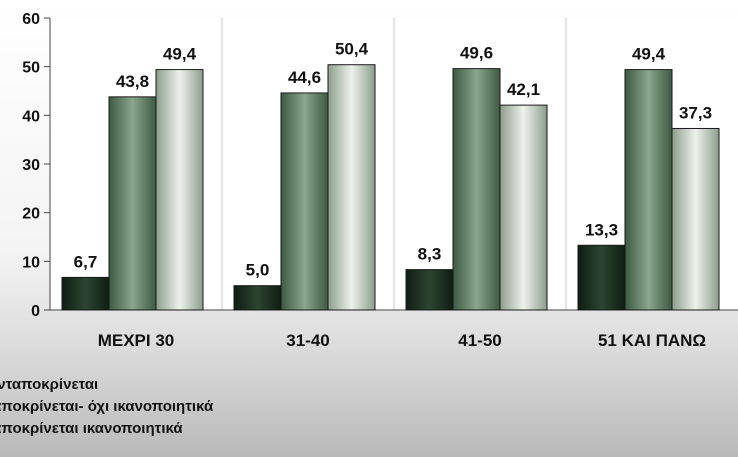 The height and width of the screenshot is (457, 738). What do you see at coordinates (35, 311) in the screenshot?
I see `y-tick-label: 0` at bounding box center [35, 311].